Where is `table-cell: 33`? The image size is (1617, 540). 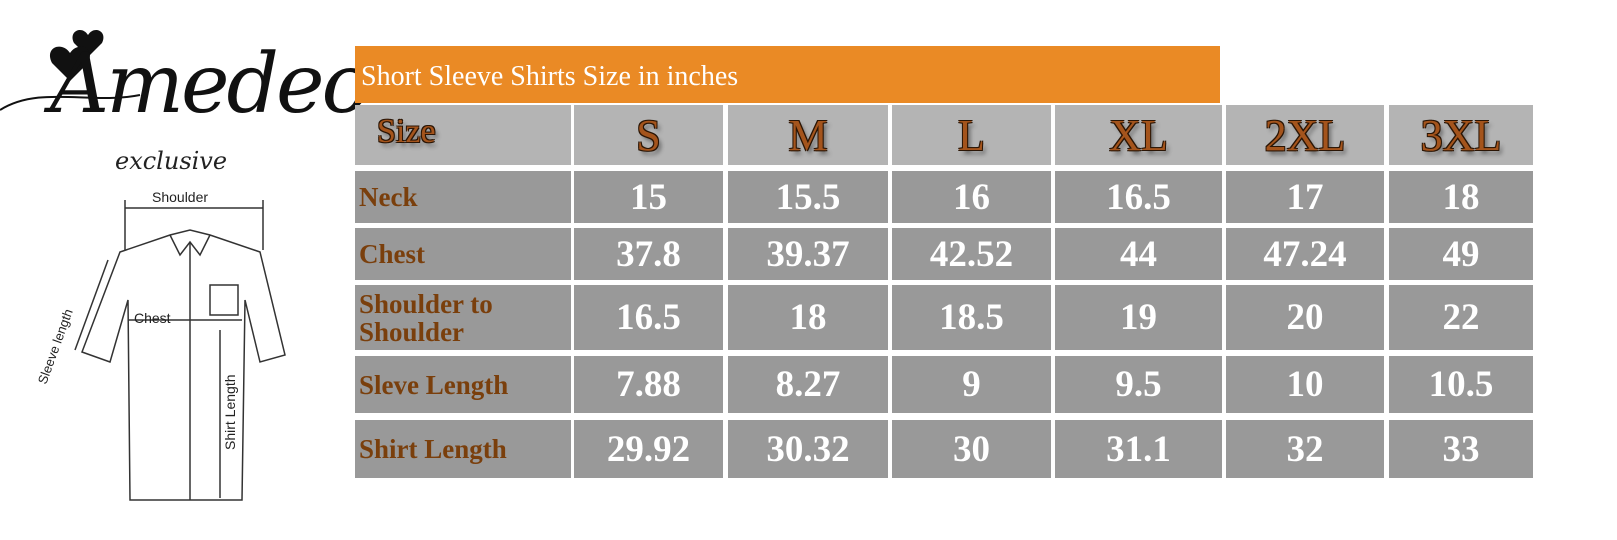
table-cell: 33 is located at coordinates (1461, 449).